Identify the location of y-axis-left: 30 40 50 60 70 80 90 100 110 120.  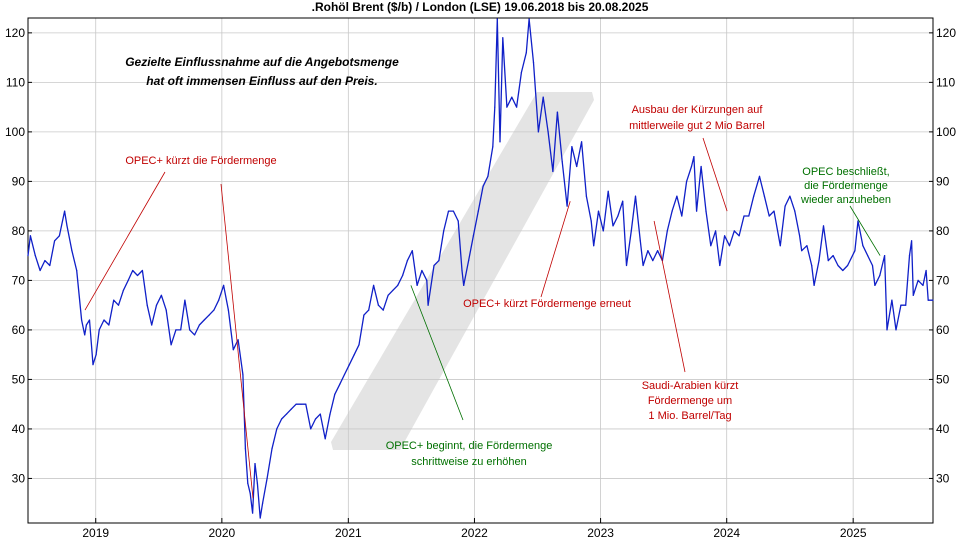
(18, 255).